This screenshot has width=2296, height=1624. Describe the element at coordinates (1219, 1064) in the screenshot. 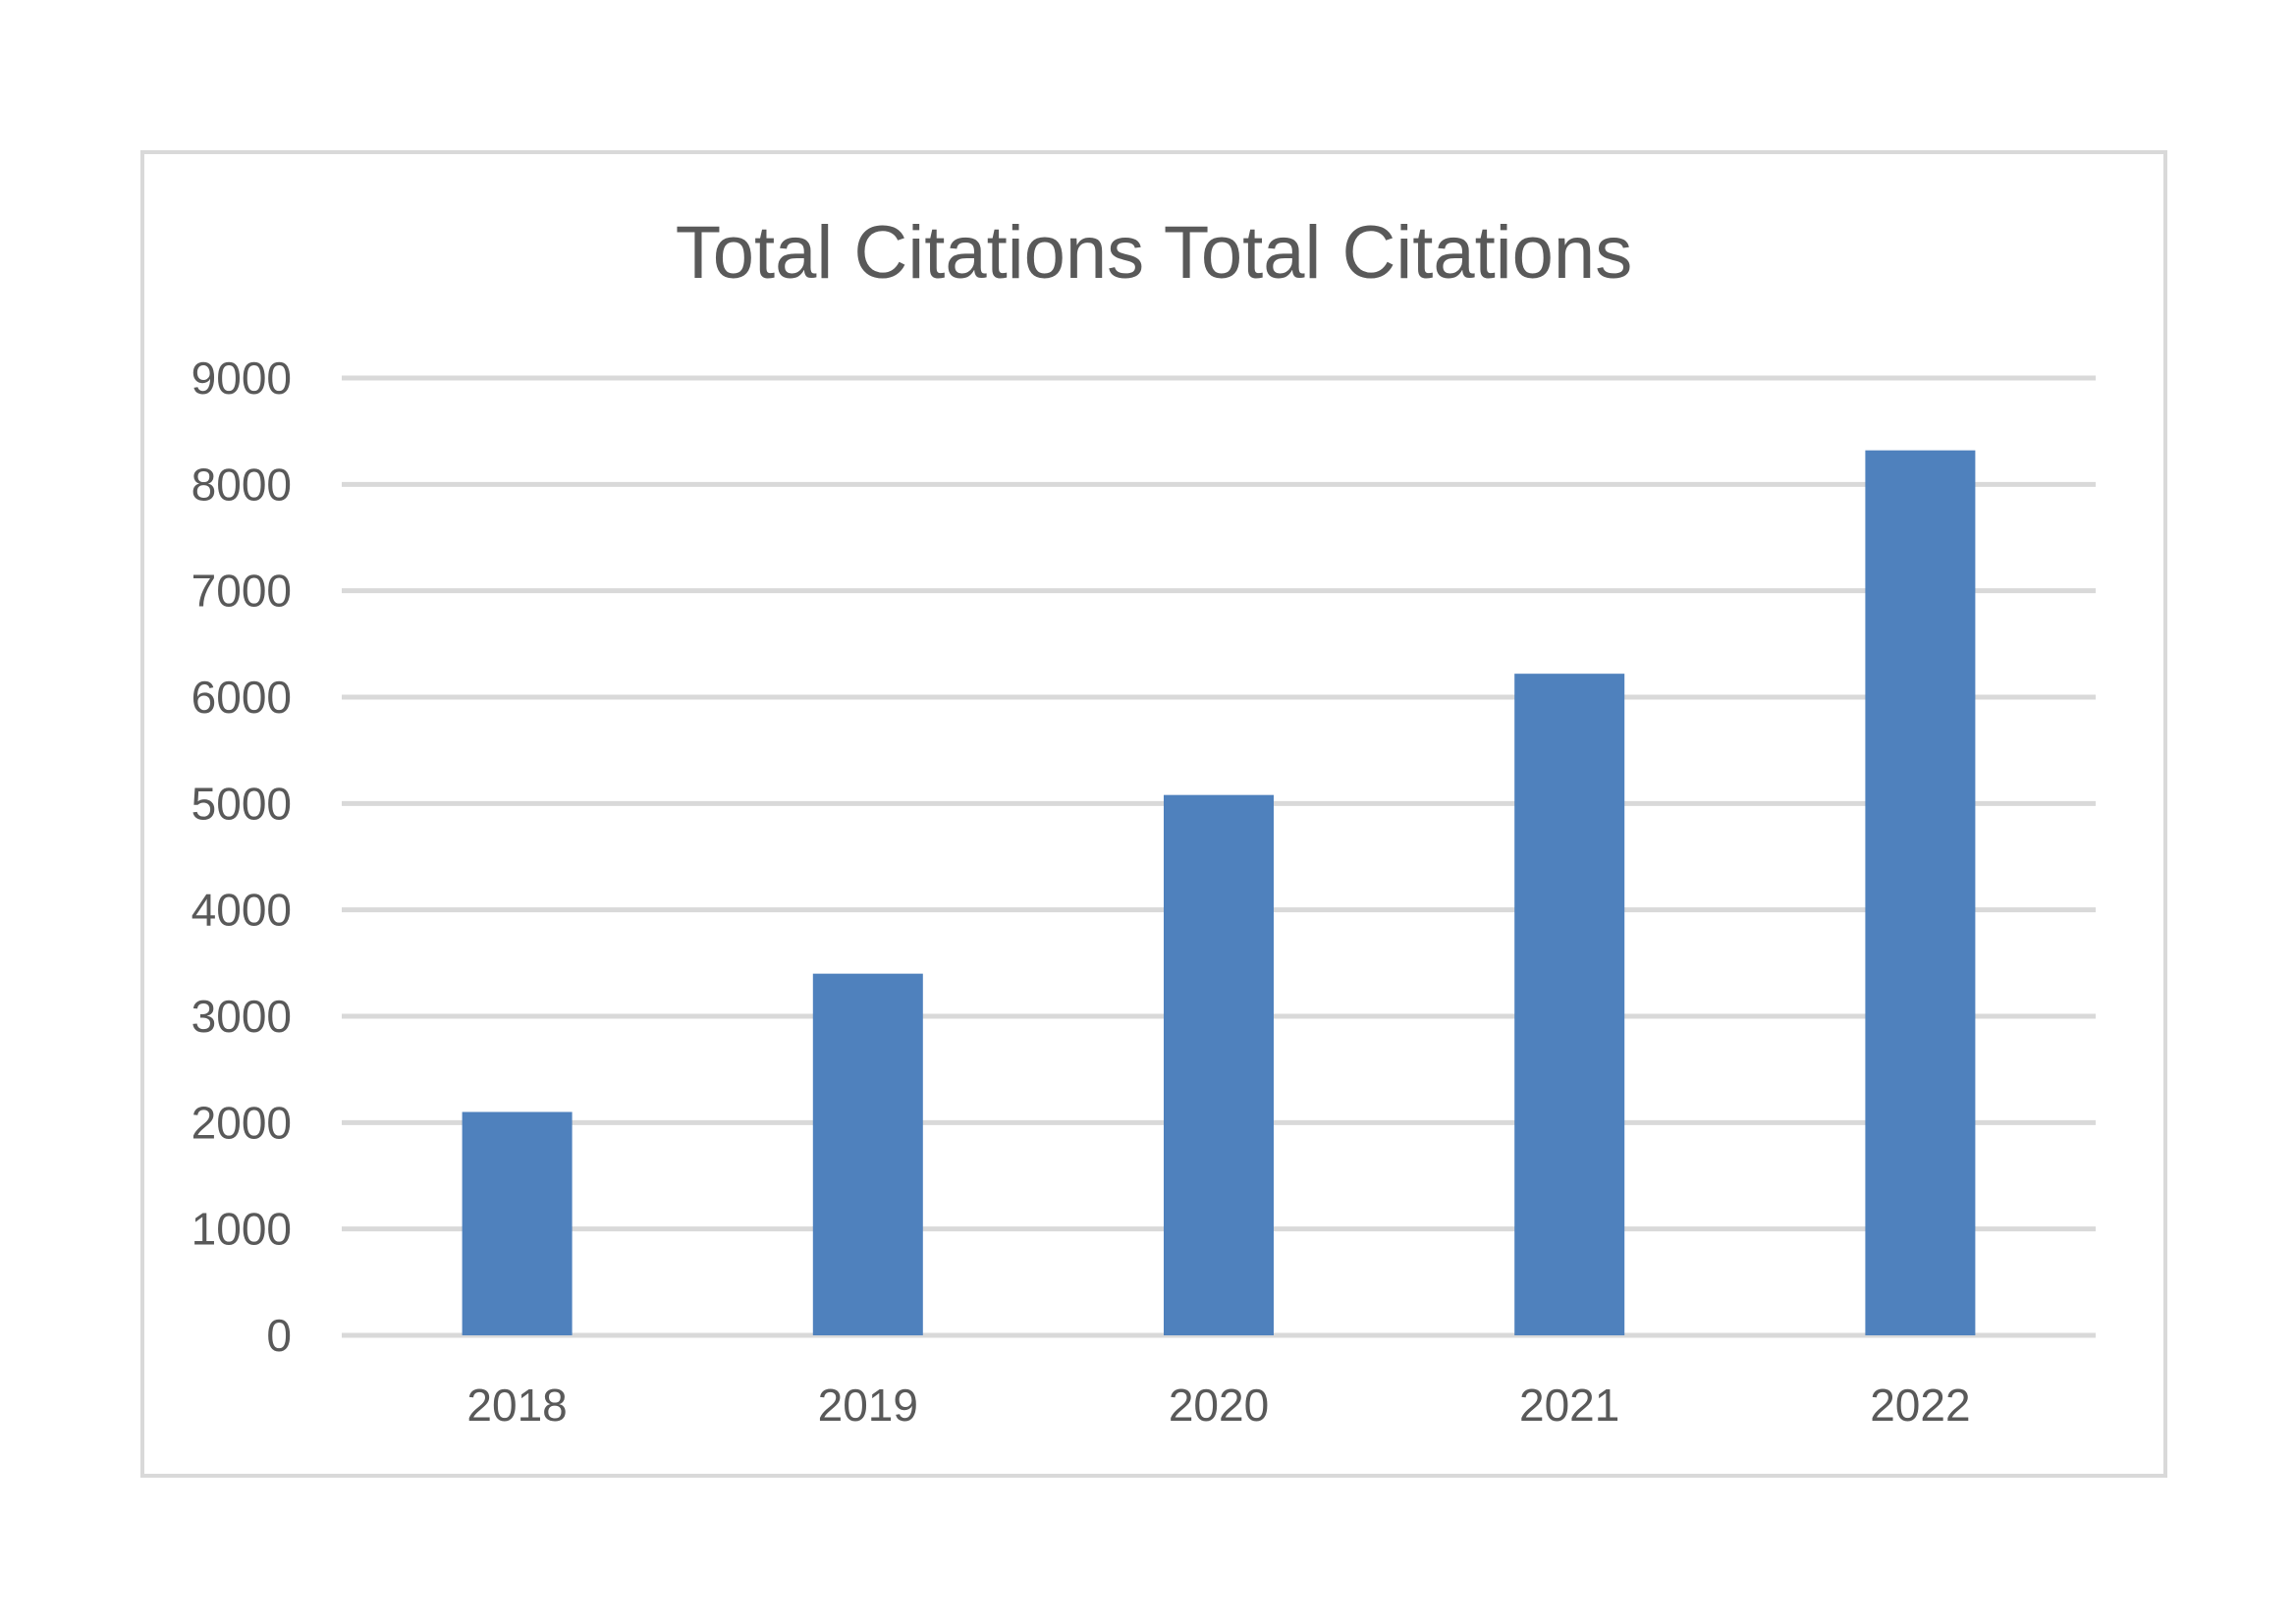

I see `bar-2020` at that location.